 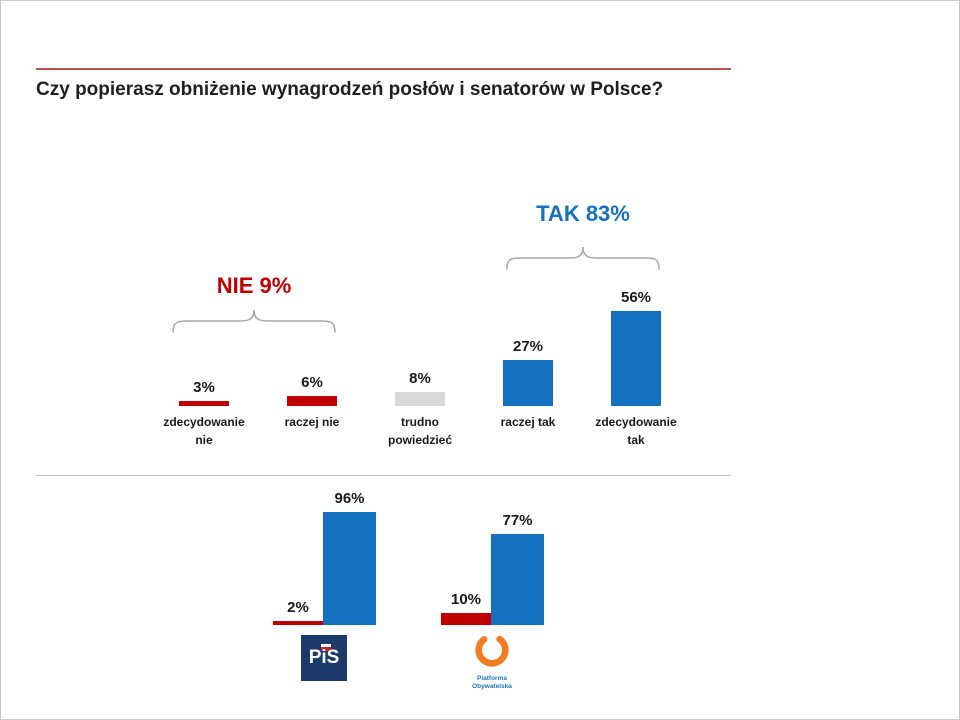 What do you see at coordinates (298, 623) in the screenshot?
I see `pis-nie-bar` at bounding box center [298, 623].